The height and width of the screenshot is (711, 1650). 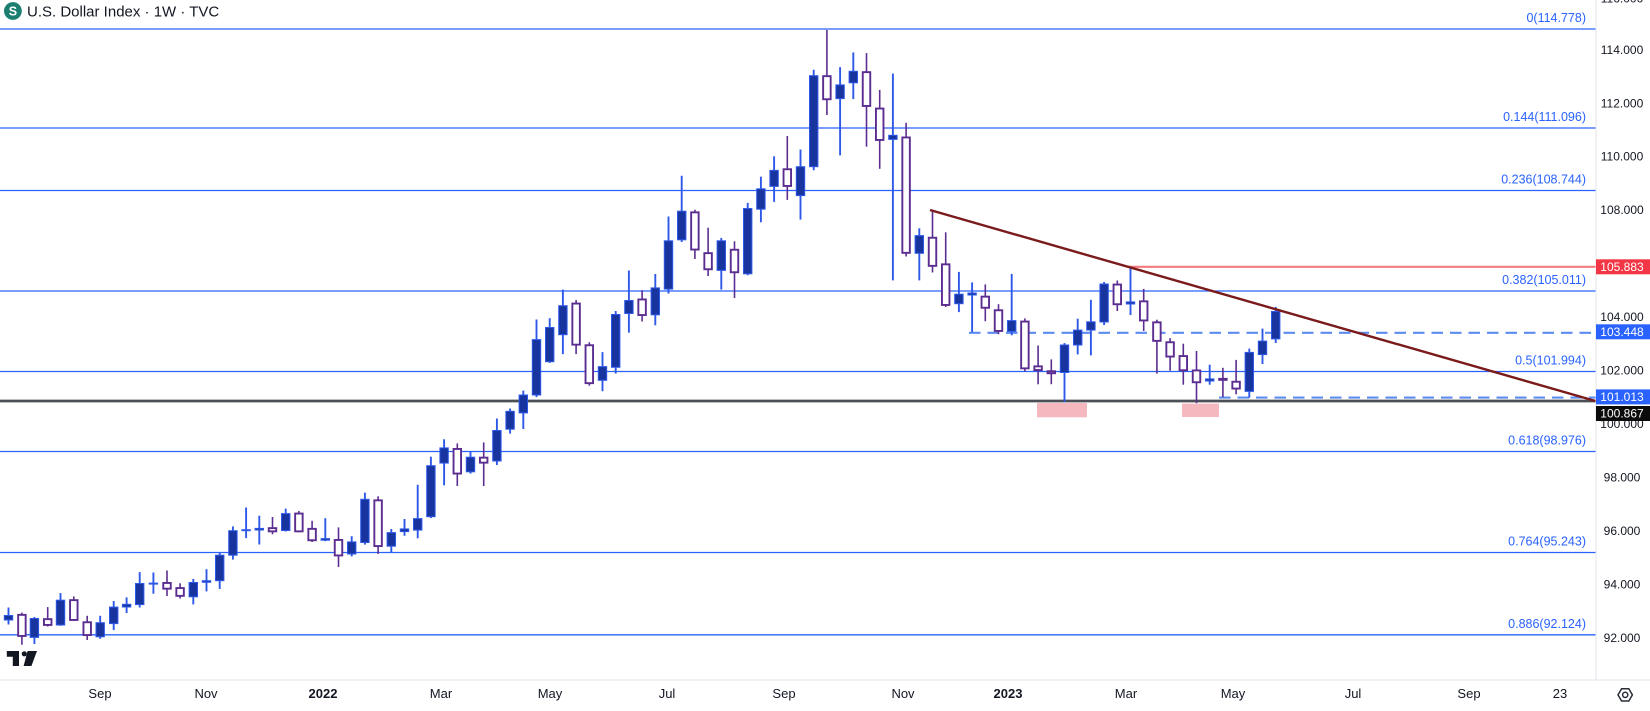 I want to click on svg-text: 100.867, so click(x=1622, y=414).